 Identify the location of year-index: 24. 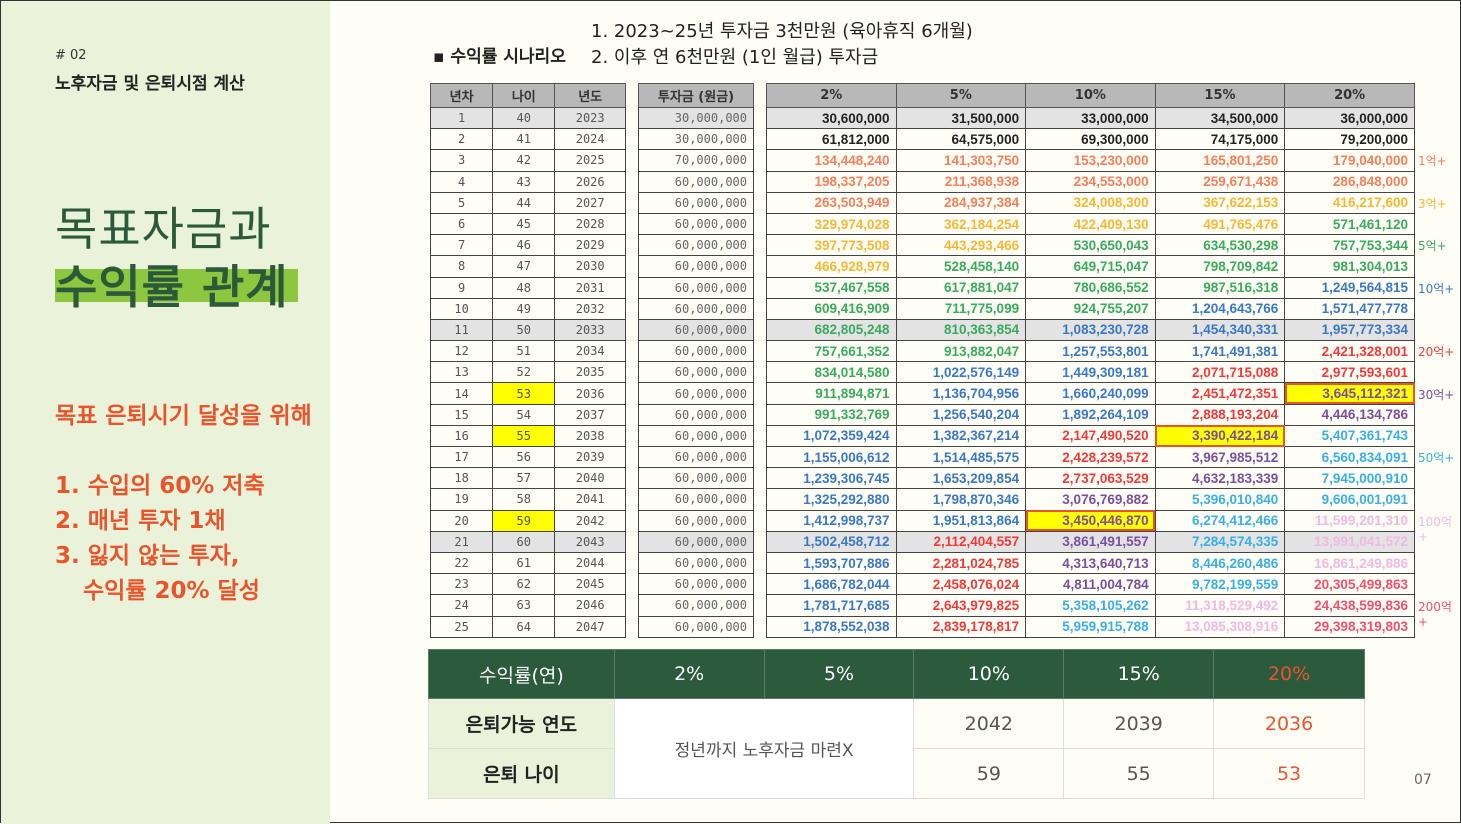
(461, 605).